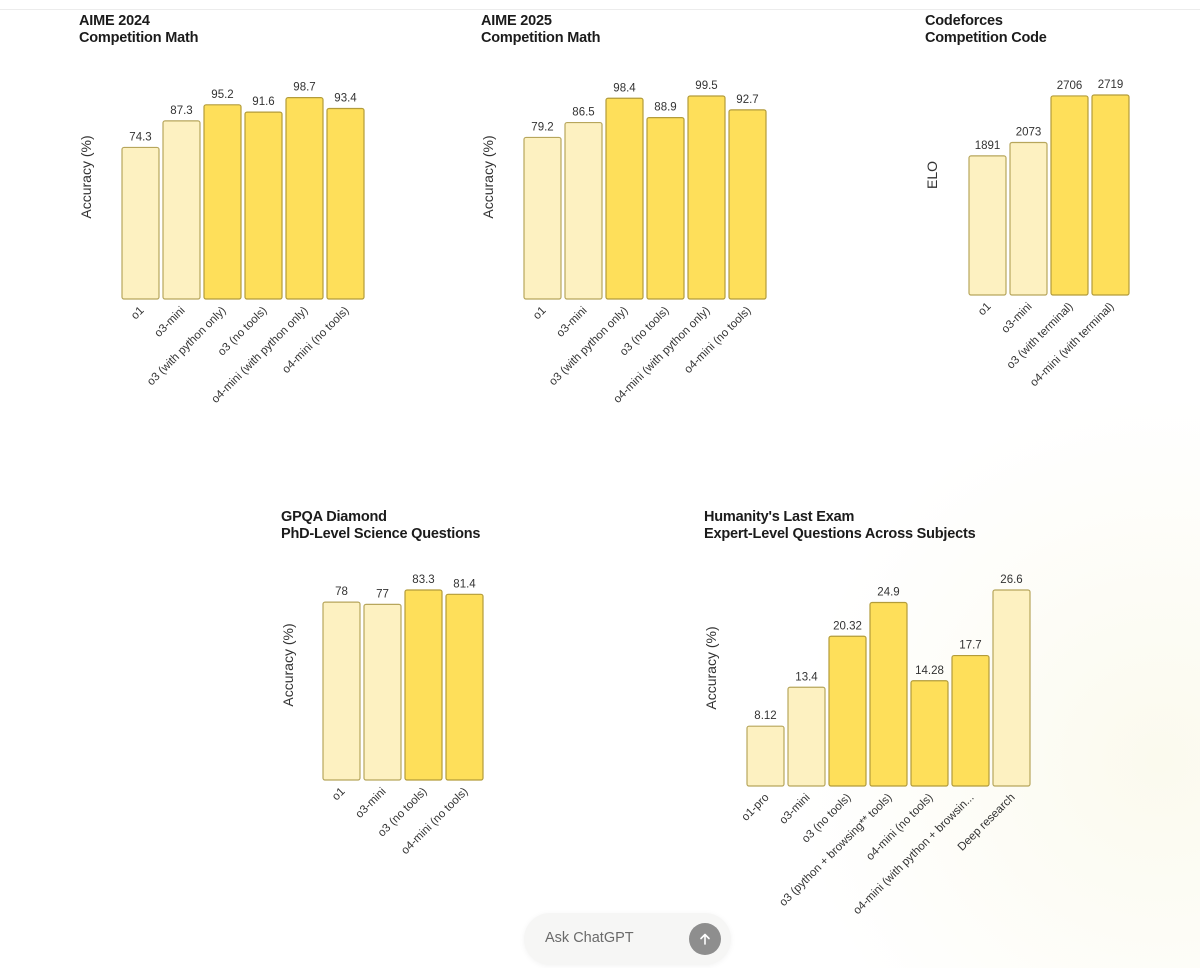 The width and height of the screenshot is (1200, 968). I want to click on chart-title: Codeforces Competition Code, so click(986, 30).